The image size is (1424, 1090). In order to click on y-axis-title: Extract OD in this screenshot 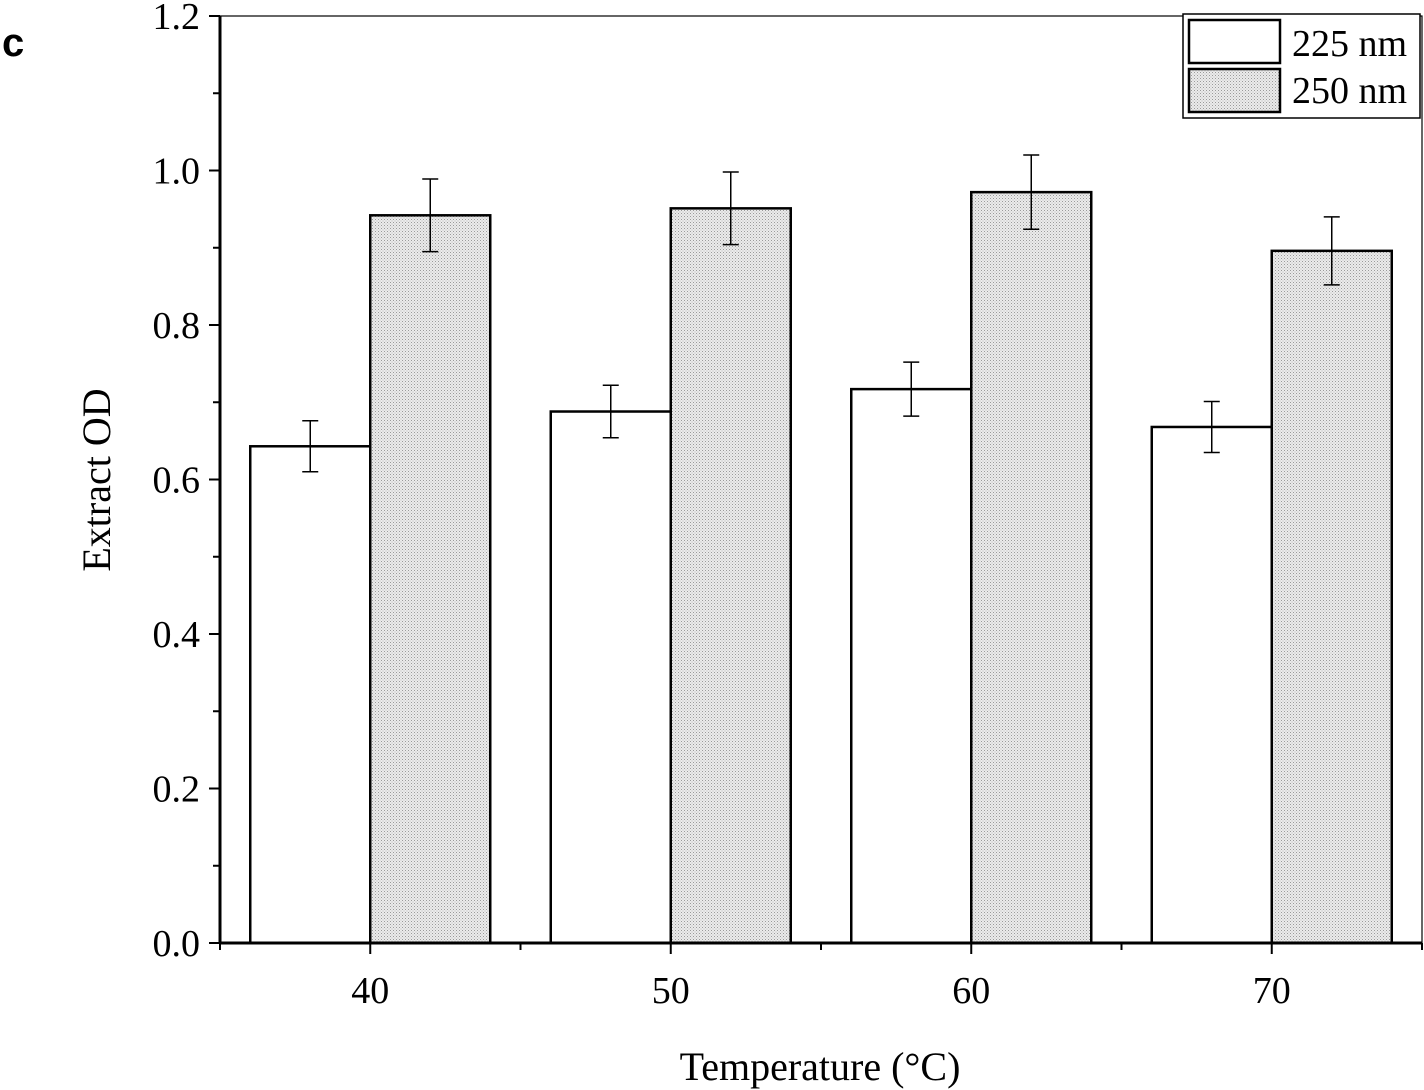, I will do `click(96, 479)`.